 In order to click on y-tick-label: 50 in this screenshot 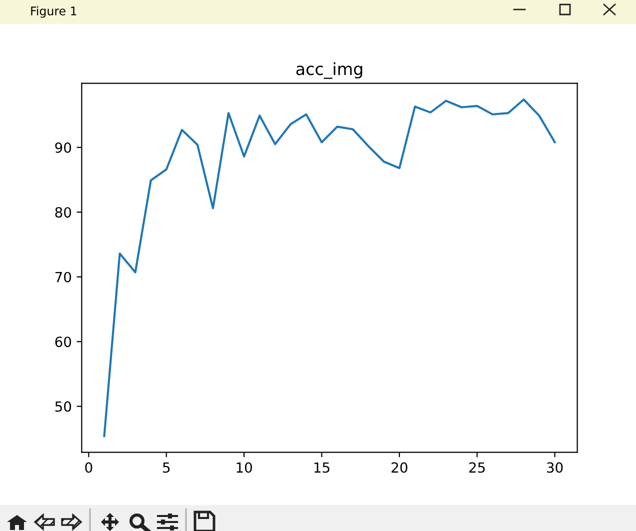, I will do `click(63, 406)`.